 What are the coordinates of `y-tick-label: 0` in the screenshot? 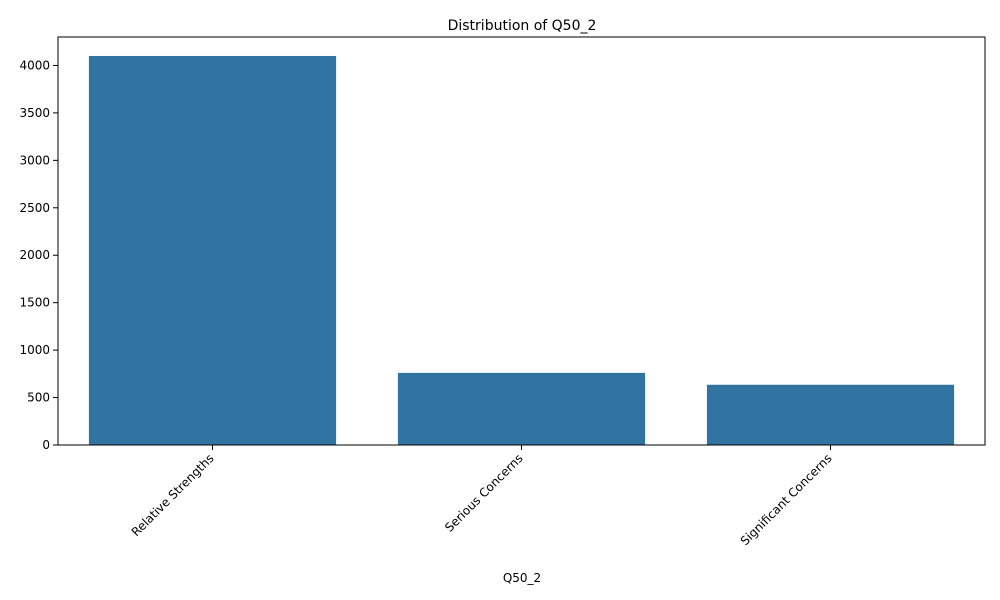 It's located at (46, 445).